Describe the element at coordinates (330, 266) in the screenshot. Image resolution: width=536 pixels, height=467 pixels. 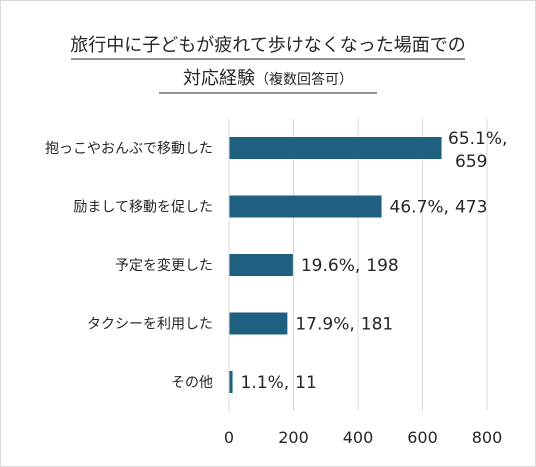
I see `data-label-percent: 19.6%,` at that location.